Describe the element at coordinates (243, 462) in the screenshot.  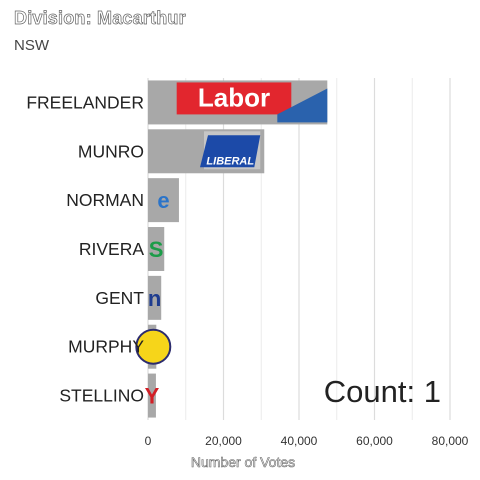
I see `x-axis-title: Number of Votes` at that location.